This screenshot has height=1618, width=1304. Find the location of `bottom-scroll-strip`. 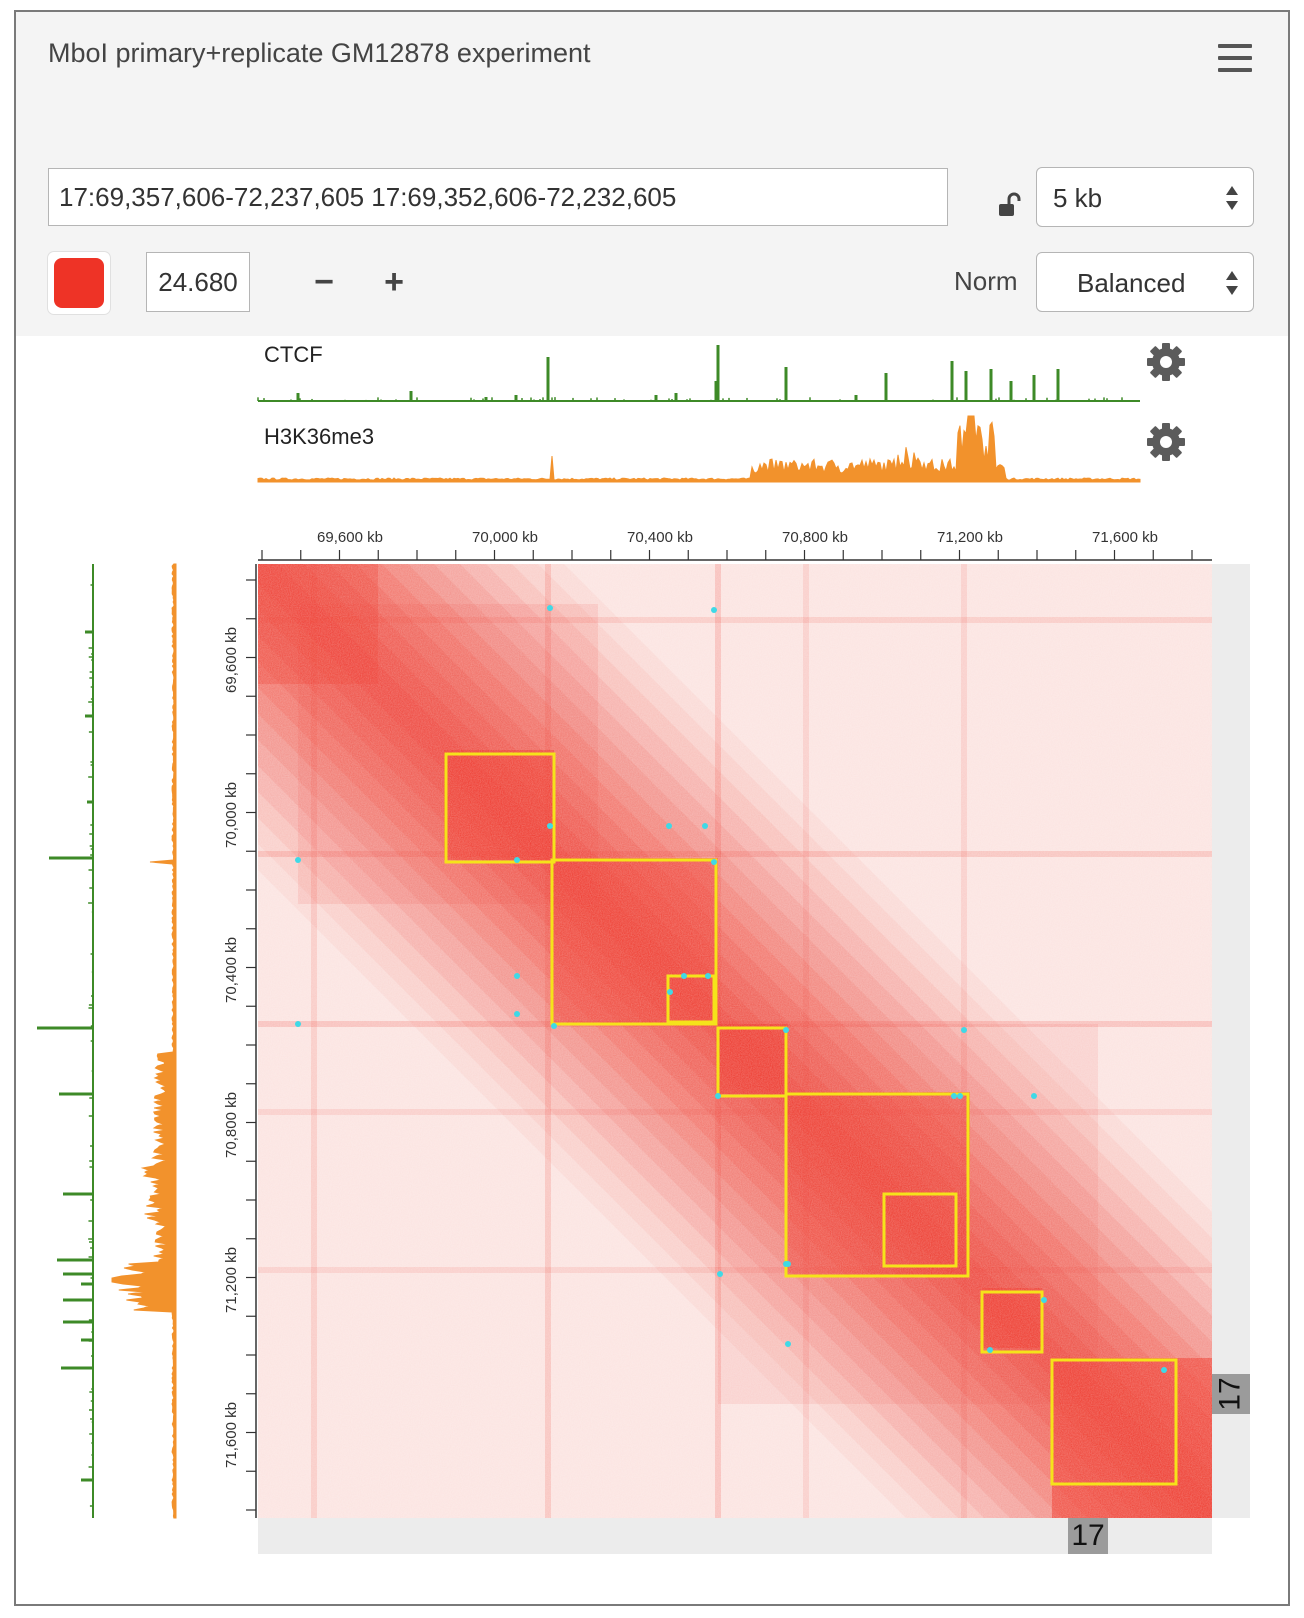

bottom-scroll-strip is located at coordinates (735, 1536).